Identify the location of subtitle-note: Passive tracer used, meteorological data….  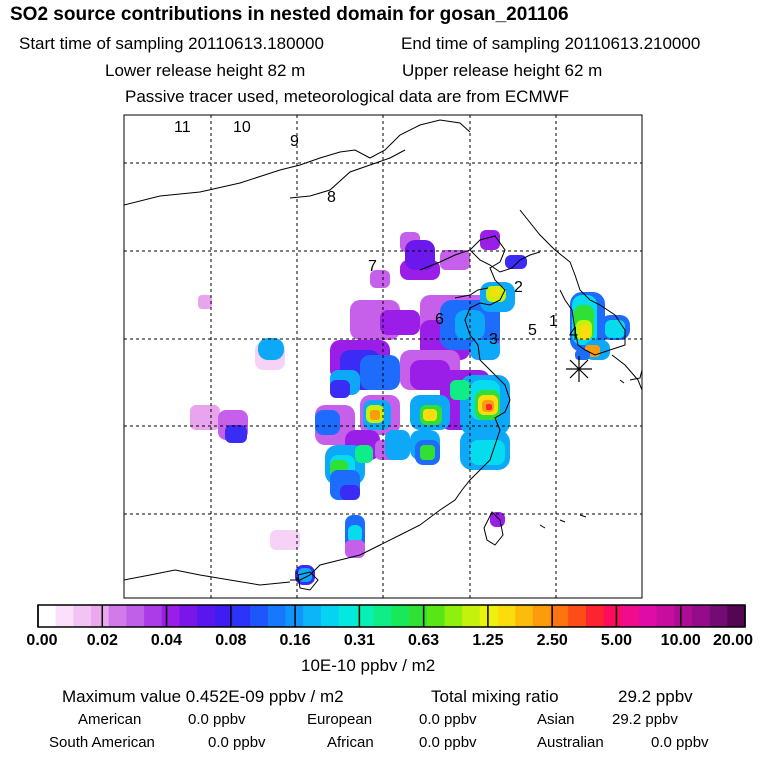
(347, 96).